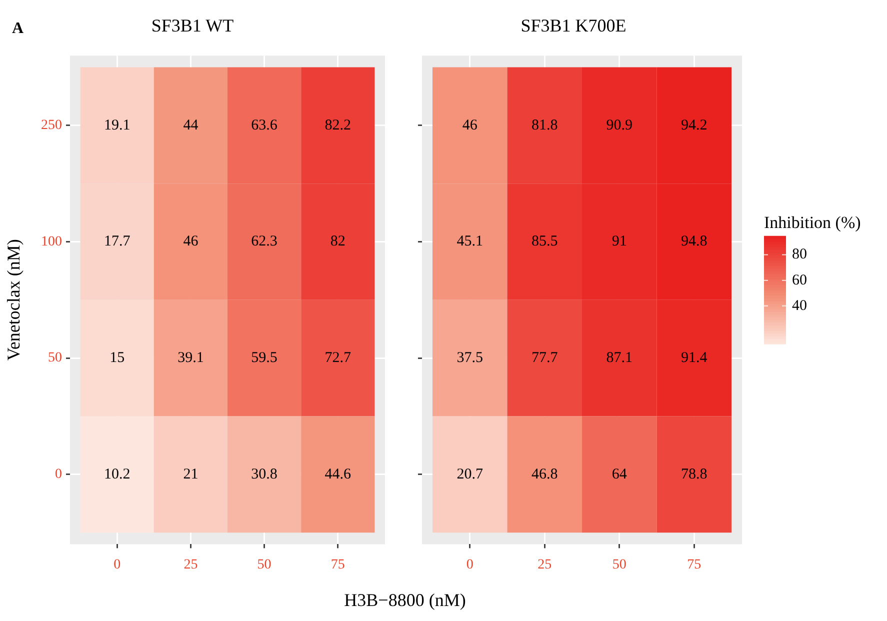 This screenshot has width=887, height=621. Describe the element at coordinates (191, 125) in the screenshot. I see `data-label: 44` at that location.